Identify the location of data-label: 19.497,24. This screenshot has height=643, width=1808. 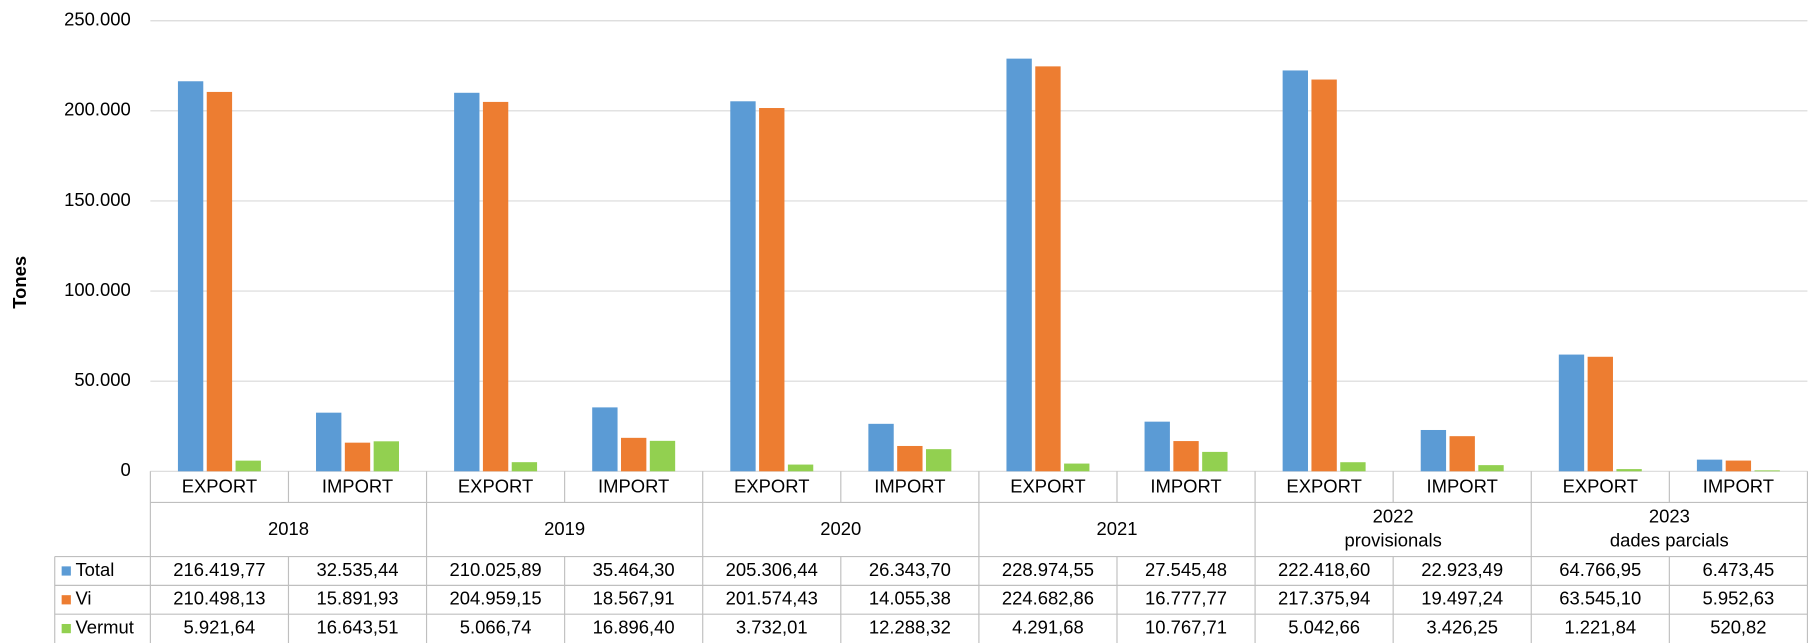
(1462, 598).